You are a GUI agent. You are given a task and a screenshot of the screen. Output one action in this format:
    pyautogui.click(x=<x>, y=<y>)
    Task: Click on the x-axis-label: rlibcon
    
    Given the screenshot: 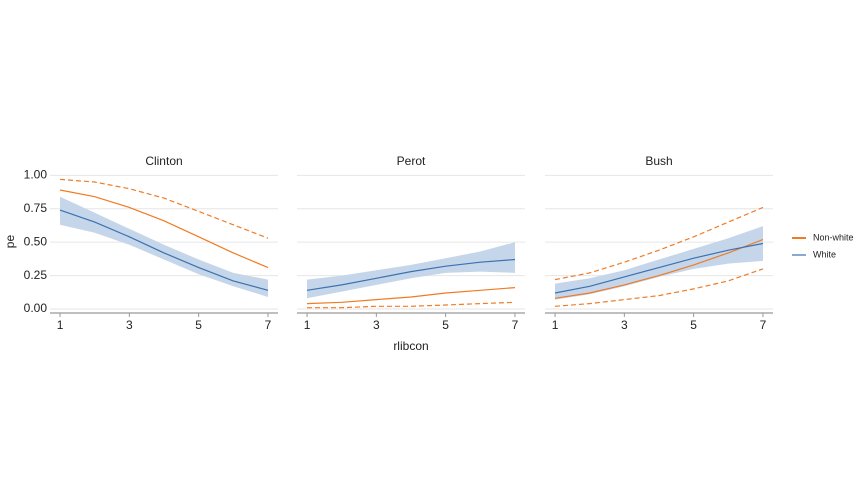 What is the action you would take?
    pyautogui.click(x=410, y=346)
    